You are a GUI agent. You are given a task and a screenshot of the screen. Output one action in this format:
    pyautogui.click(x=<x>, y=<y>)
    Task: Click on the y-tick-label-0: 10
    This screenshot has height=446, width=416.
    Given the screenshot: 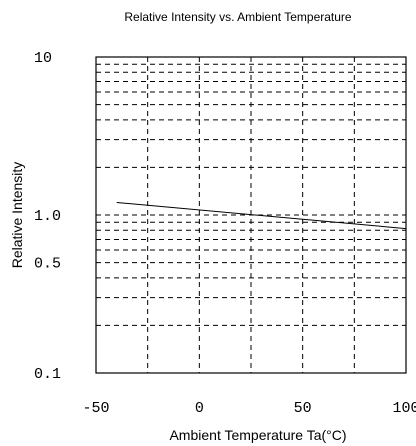 What is the action you would take?
    pyautogui.click(x=43, y=58)
    